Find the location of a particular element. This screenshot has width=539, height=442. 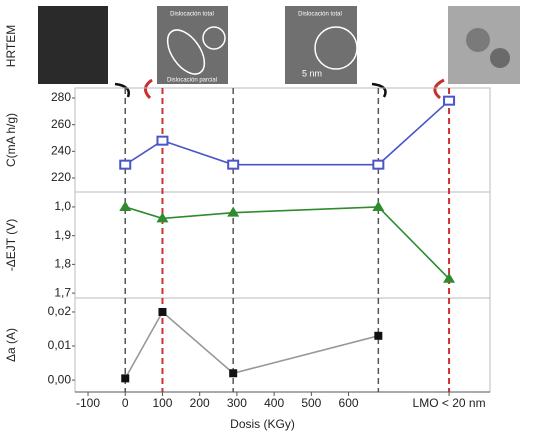

y-tick-label: 260 is located at coordinates (61, 124).